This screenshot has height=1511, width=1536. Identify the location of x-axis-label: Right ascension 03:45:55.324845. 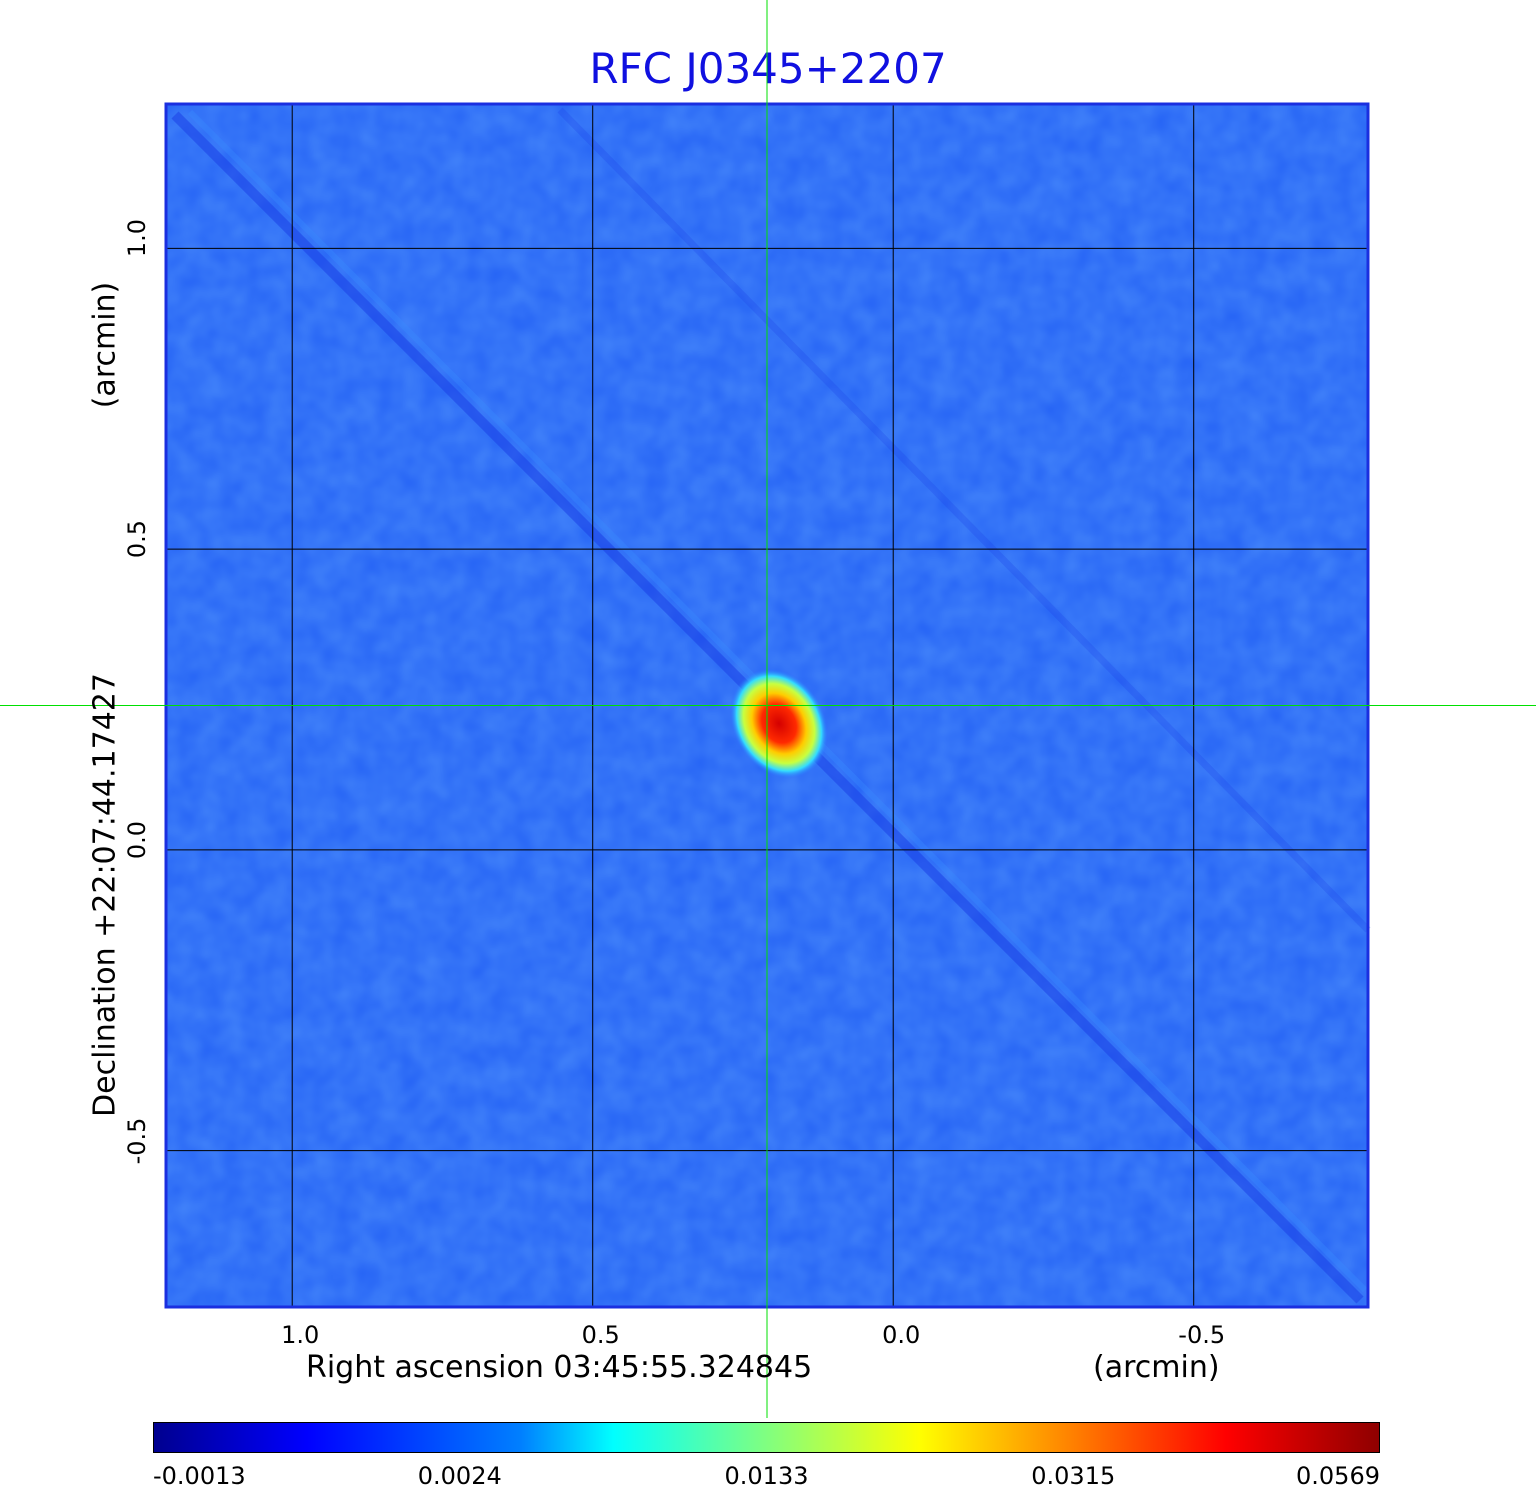
(559, 1367).